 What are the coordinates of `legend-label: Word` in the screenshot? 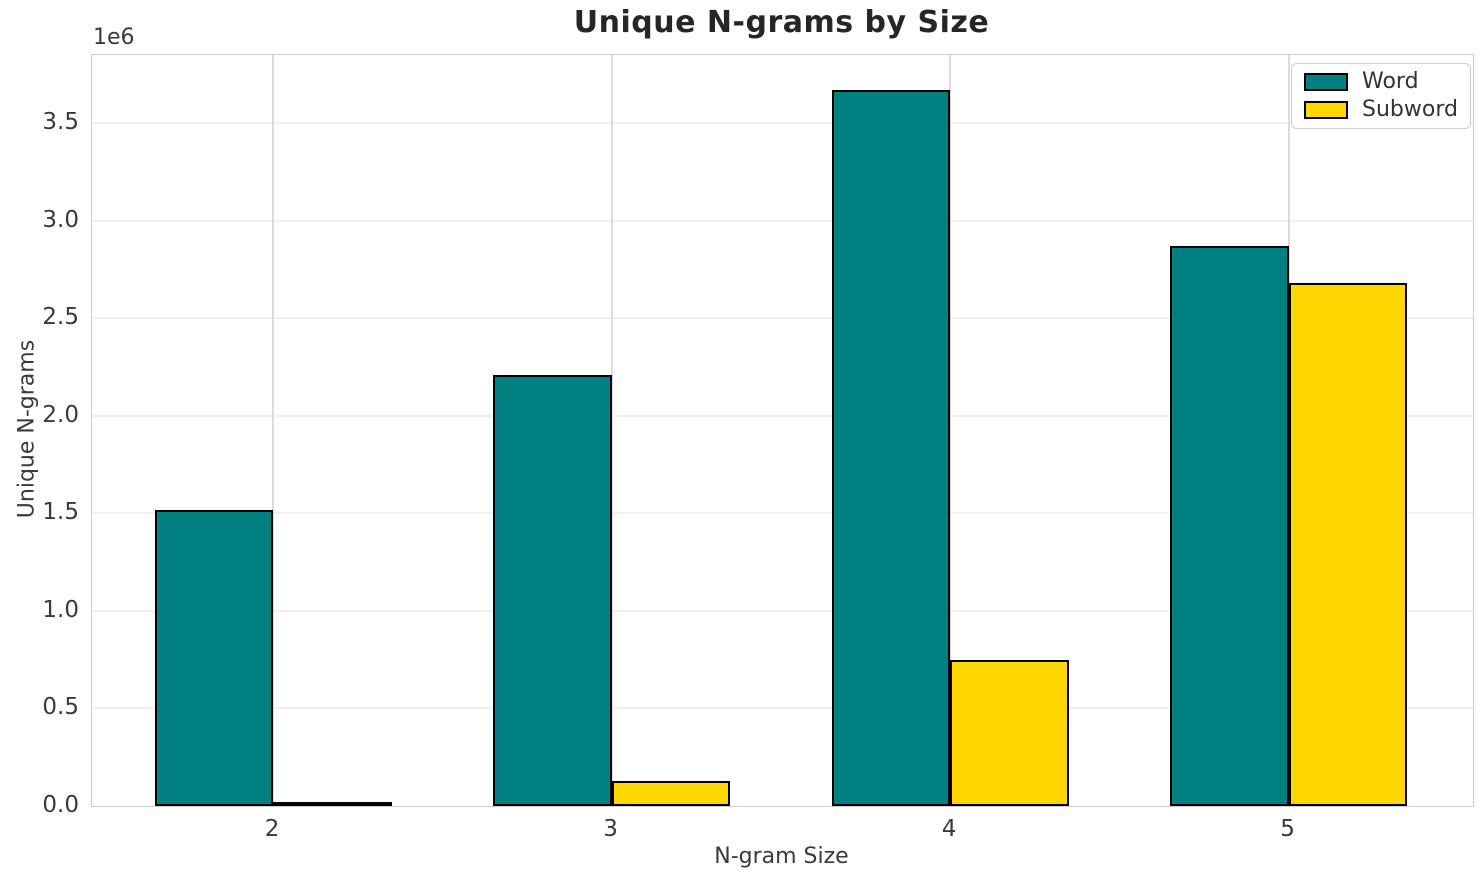 It's located at (1390, 81).